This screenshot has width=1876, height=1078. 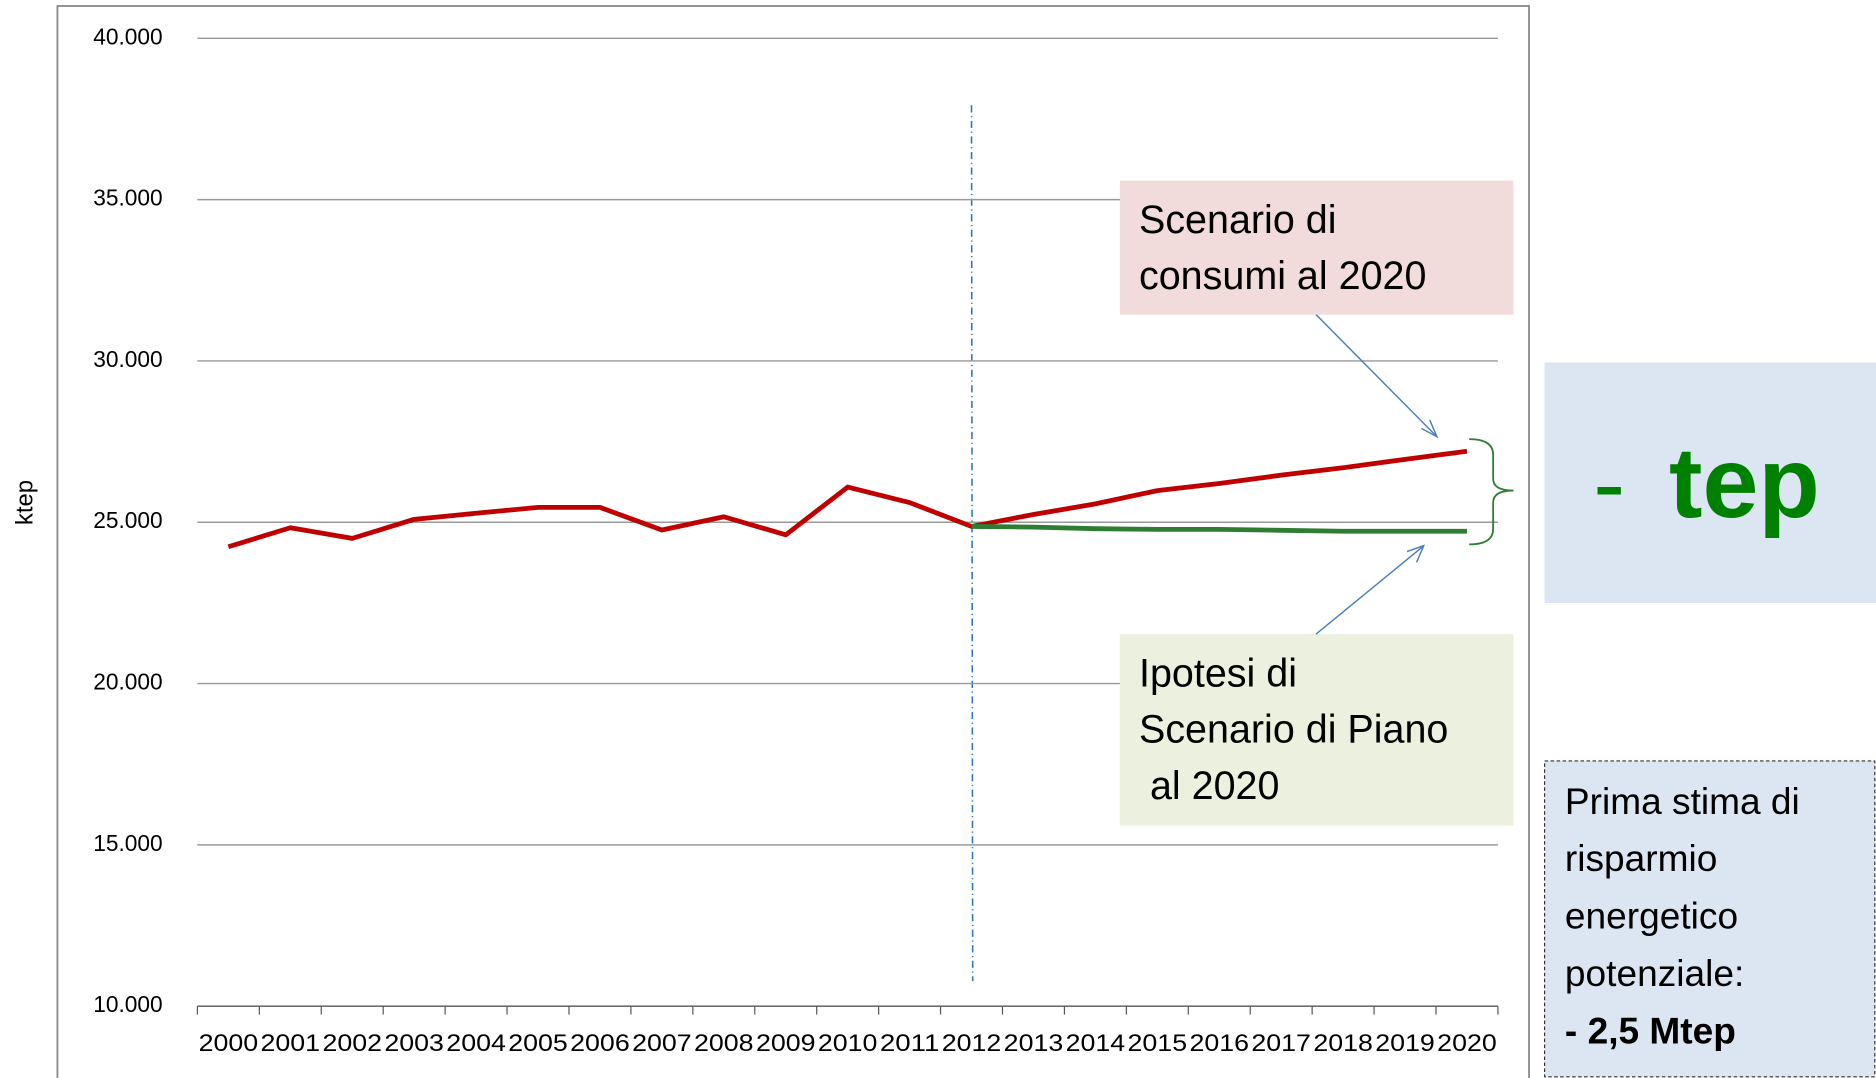 I want to click on y-tick-label: 30.000, so click(x=127, y=359).